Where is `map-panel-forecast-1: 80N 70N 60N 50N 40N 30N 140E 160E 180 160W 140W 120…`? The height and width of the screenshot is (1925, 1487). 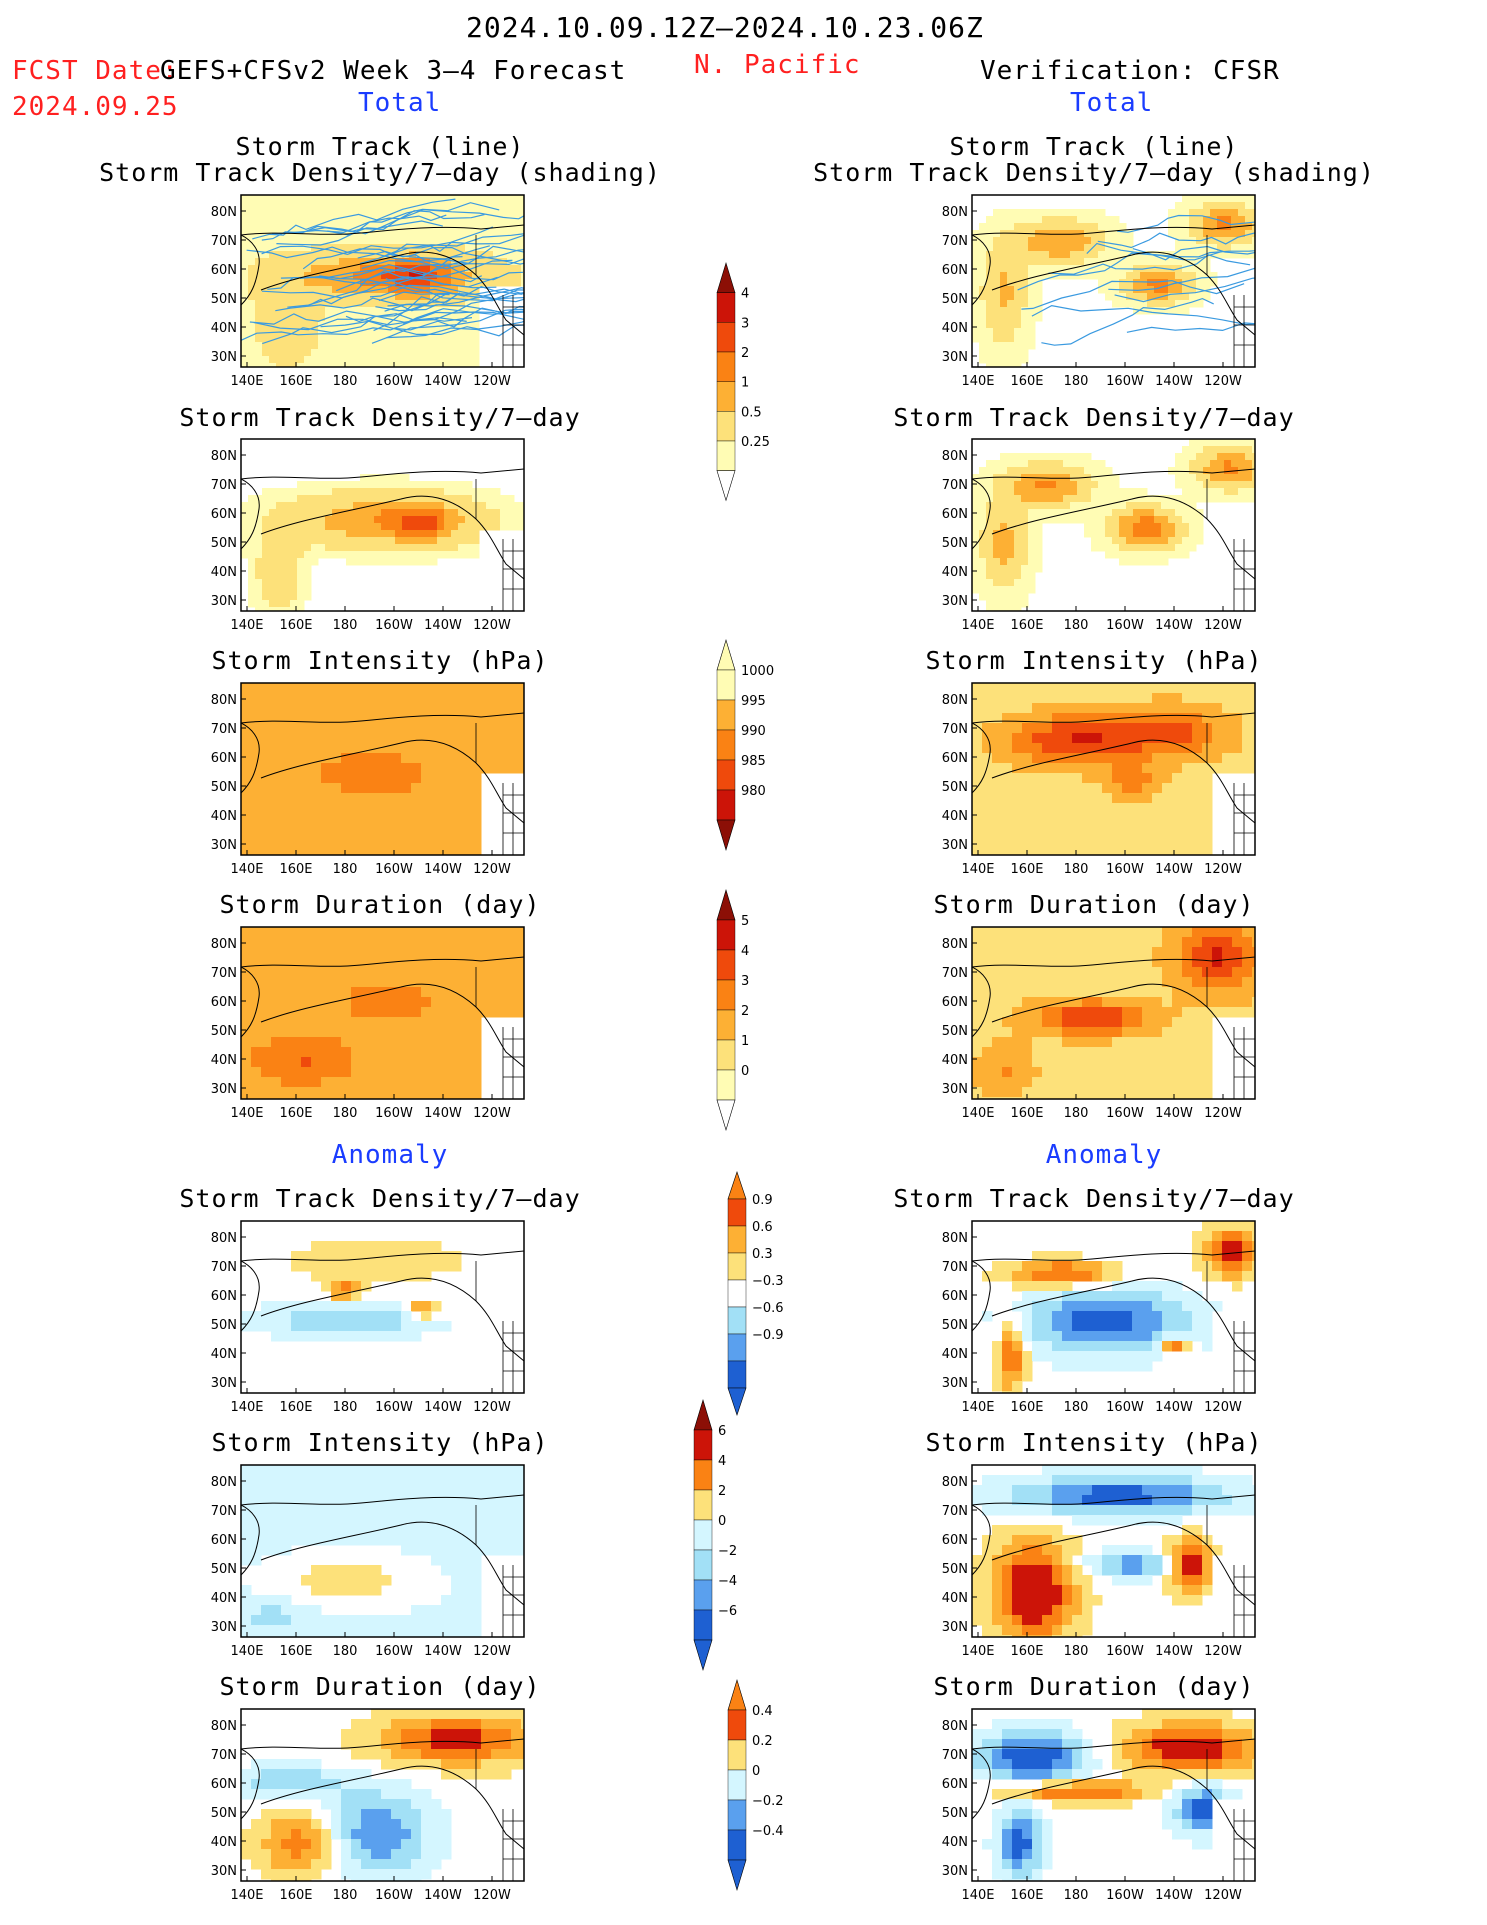 map-panel-forecast-1: 80N 70N 60N 50N 40N 30N 140E 160E 180 160W 140W 120… is located at coordinates (368, 535).